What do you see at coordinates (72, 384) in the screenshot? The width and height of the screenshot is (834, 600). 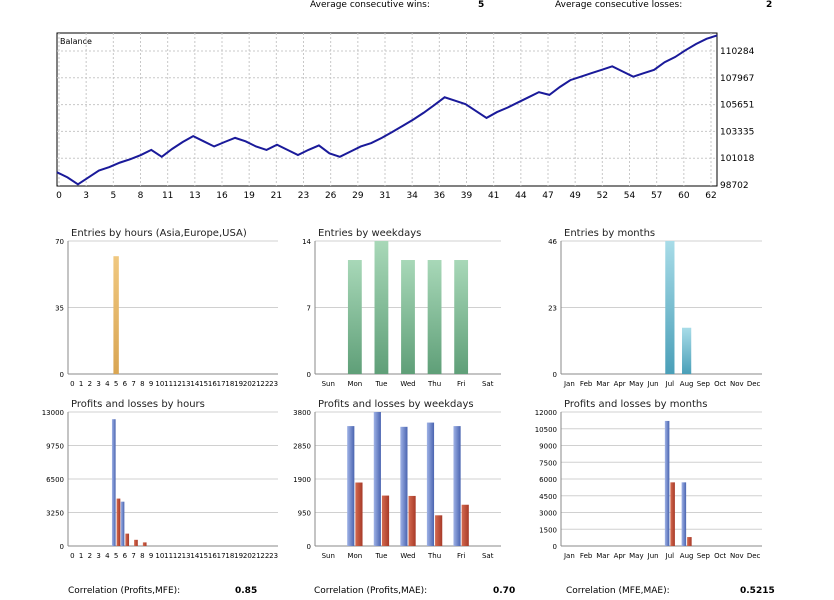 I see `entries-by-hours-x-tick-label: 0` at bounding box center [72, 384].